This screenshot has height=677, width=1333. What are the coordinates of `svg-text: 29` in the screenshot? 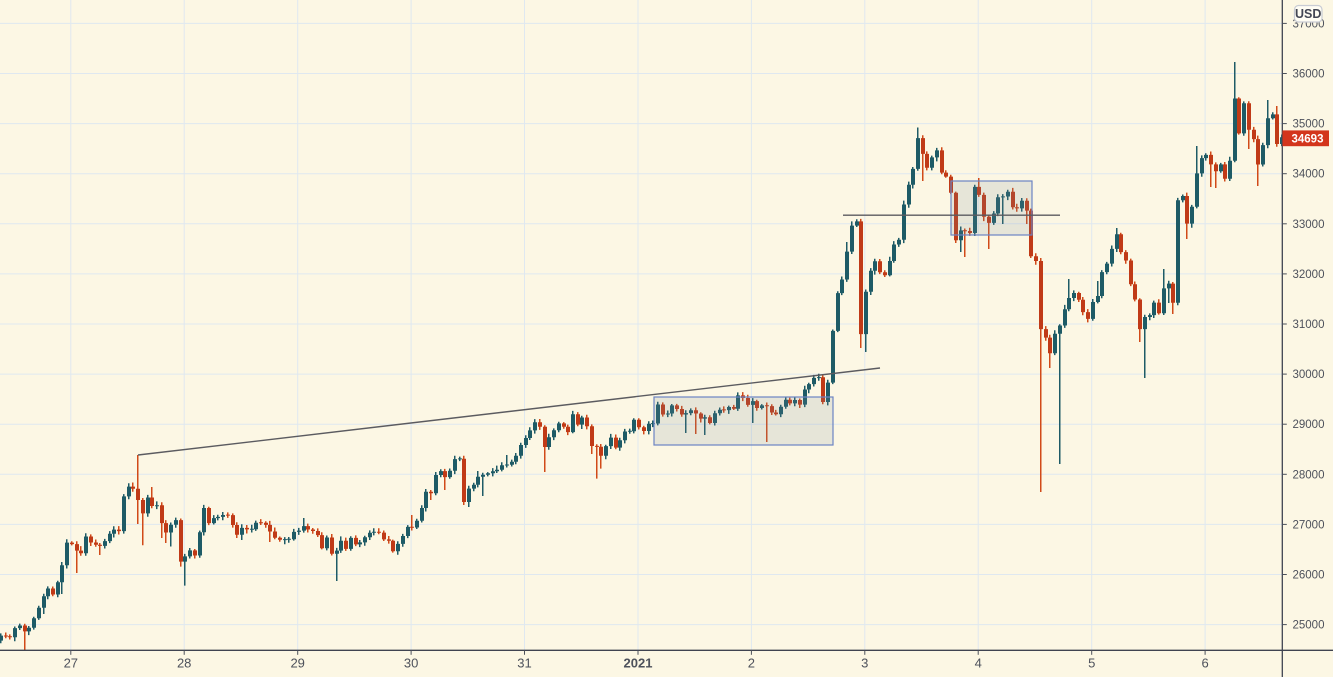 It's located at (297, 663).